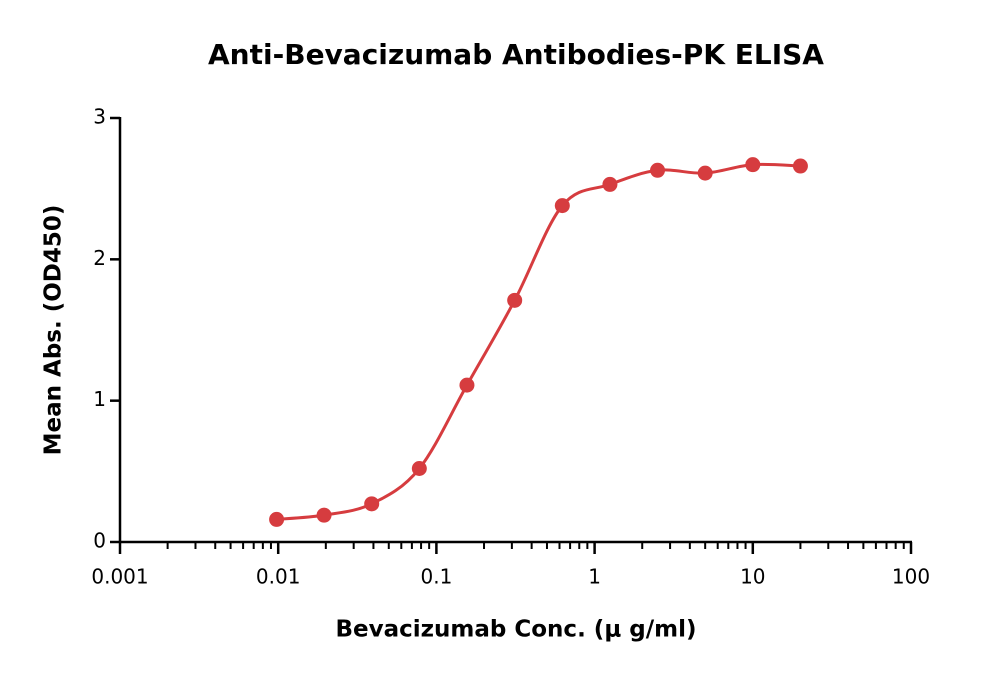 This screenshot has width=1000, height=682. Describe the element at coordinates (278, 577) in the screenshot. I see `x-tick-label: 0.01` at that location.